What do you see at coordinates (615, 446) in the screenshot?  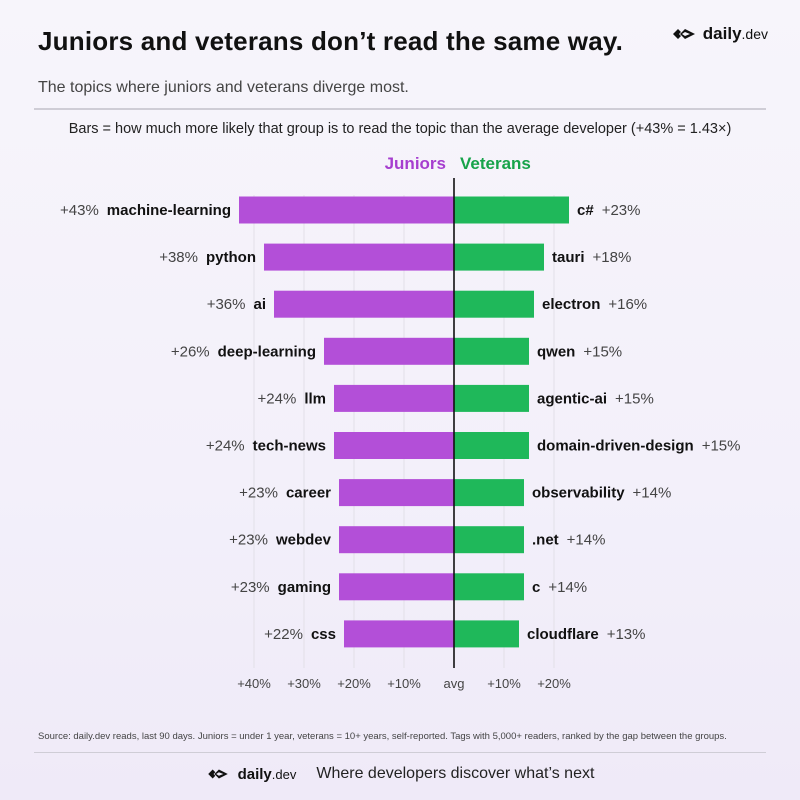 I see `tag-label: domain-driven-design` at bounding box center [615, 446].